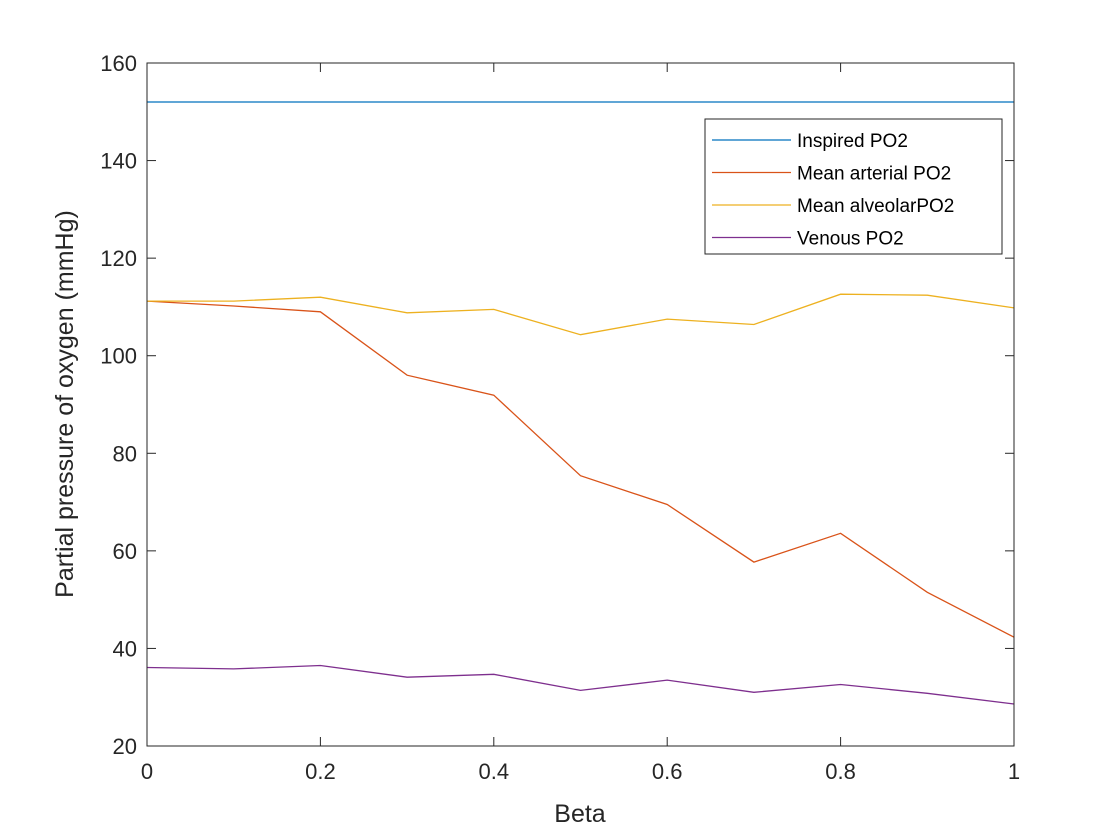  What do you see at coordinates (125, 453) in the screenshot?
I see `y-tick-label: 80` at bounding box center [125, 453].